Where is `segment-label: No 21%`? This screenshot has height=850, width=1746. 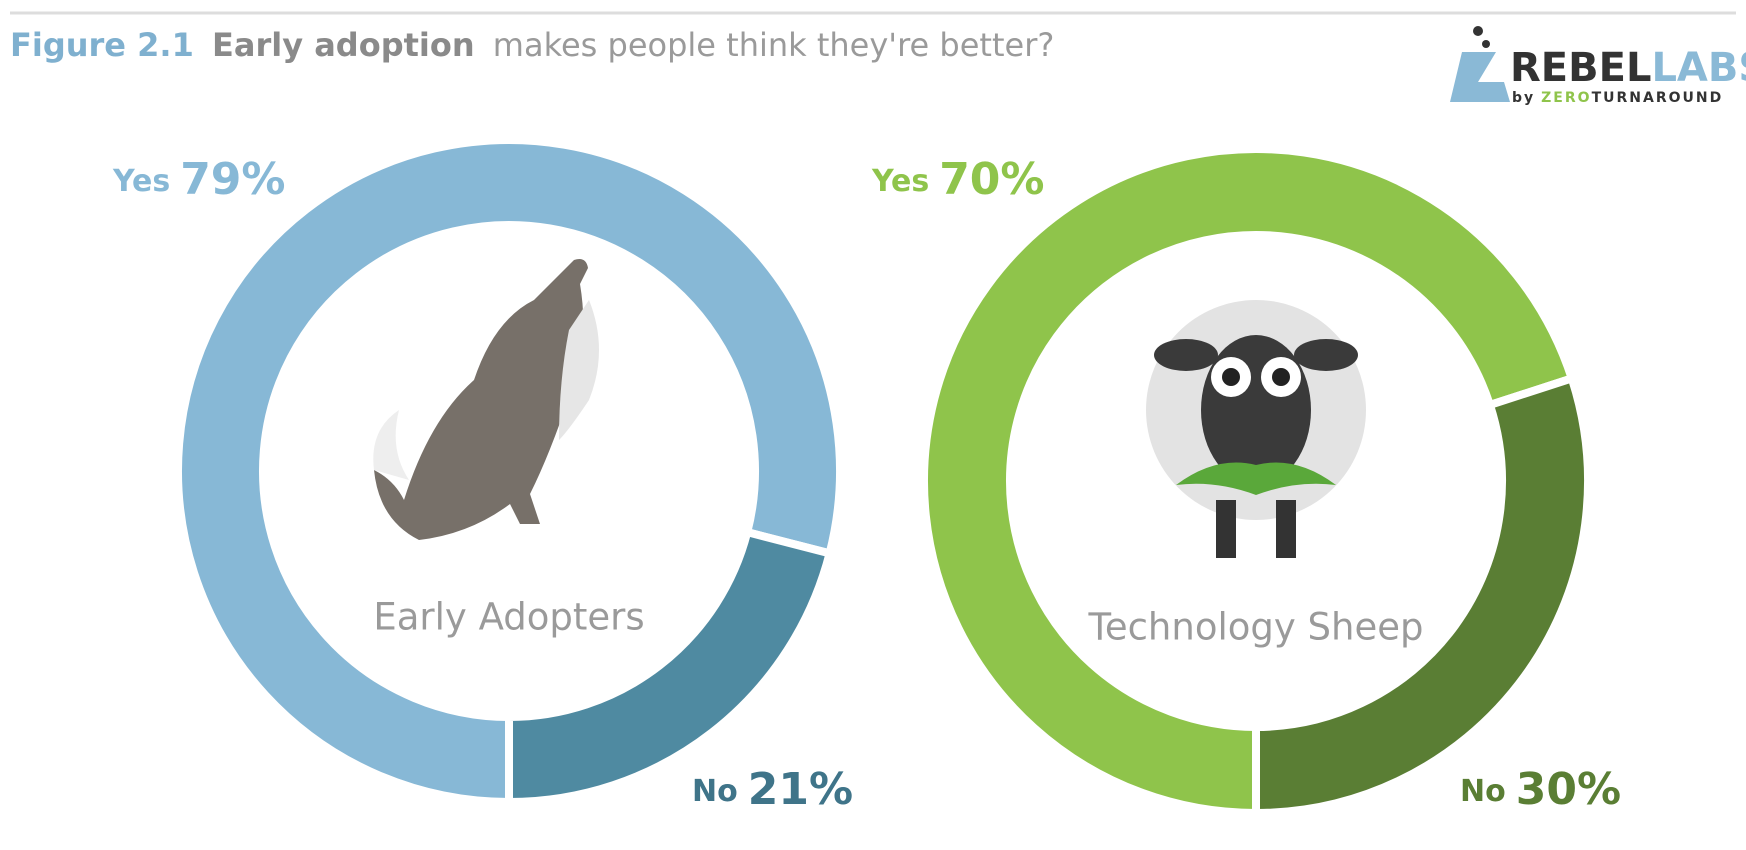 segment-label: No 21% is located at coordinates (772, 789).